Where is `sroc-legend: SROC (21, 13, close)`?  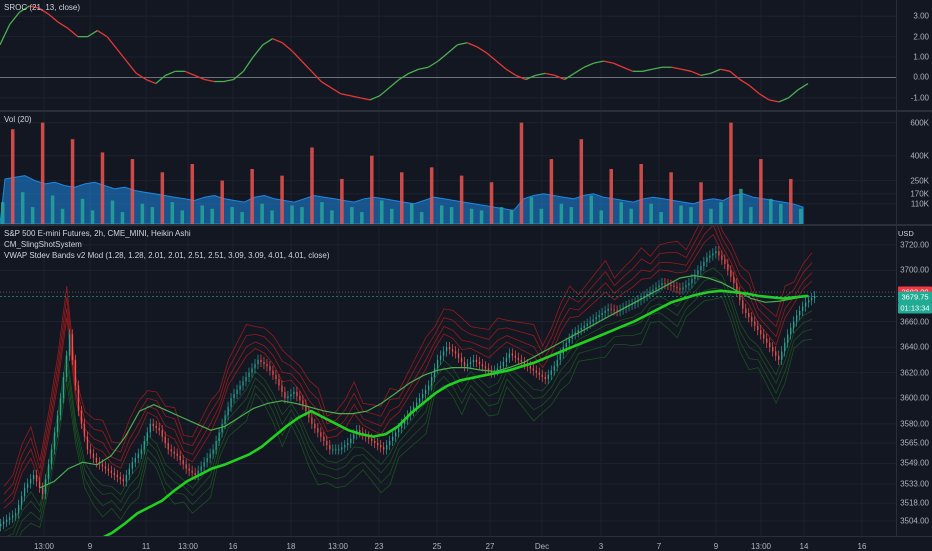
sroc-legend: SROC (21, 13, close) is located at coordinates (42, 7).